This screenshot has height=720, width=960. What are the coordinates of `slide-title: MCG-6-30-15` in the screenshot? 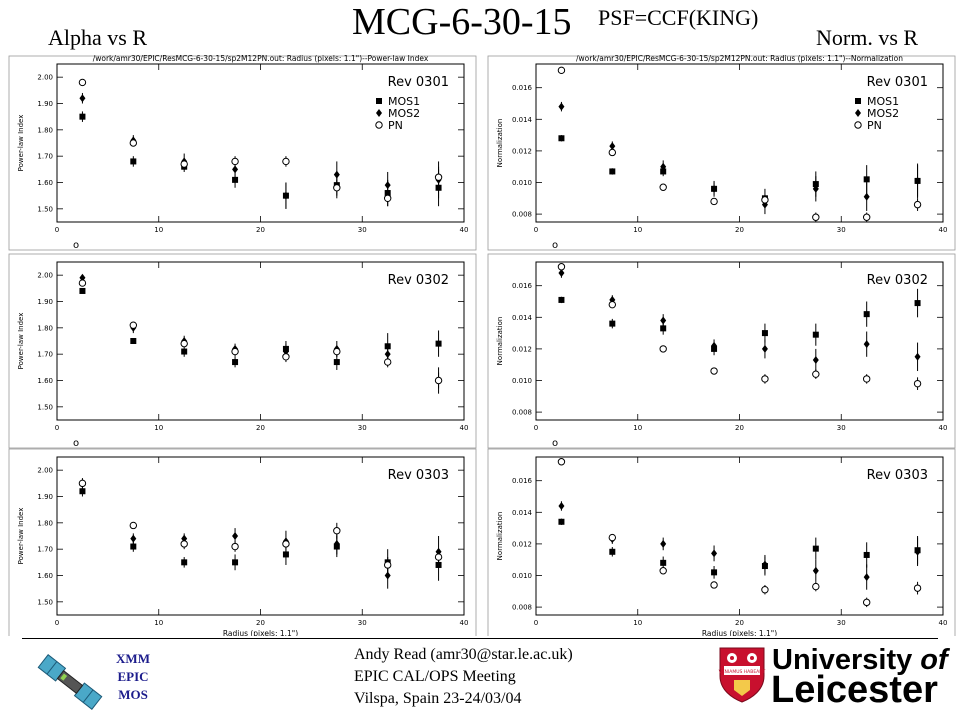 It's located at (462, 22).